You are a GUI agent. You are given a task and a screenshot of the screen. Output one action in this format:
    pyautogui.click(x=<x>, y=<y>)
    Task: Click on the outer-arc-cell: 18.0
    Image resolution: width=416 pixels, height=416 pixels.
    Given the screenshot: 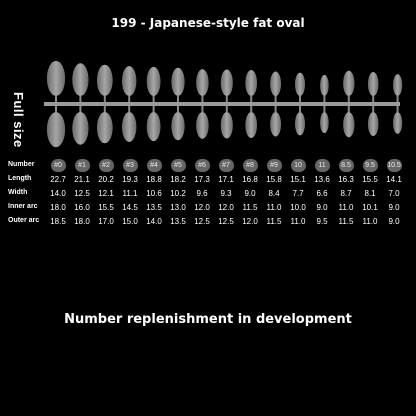 What is the action you would take?
    pyautogui.click(x=82, y=221)
    